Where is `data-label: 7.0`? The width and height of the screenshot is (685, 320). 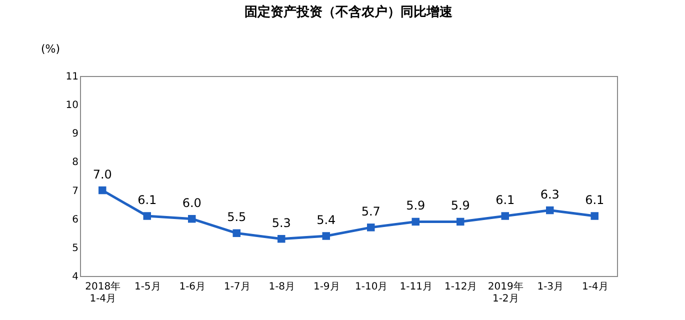 data-label: 7.0 is located at coordinates (102, 174).